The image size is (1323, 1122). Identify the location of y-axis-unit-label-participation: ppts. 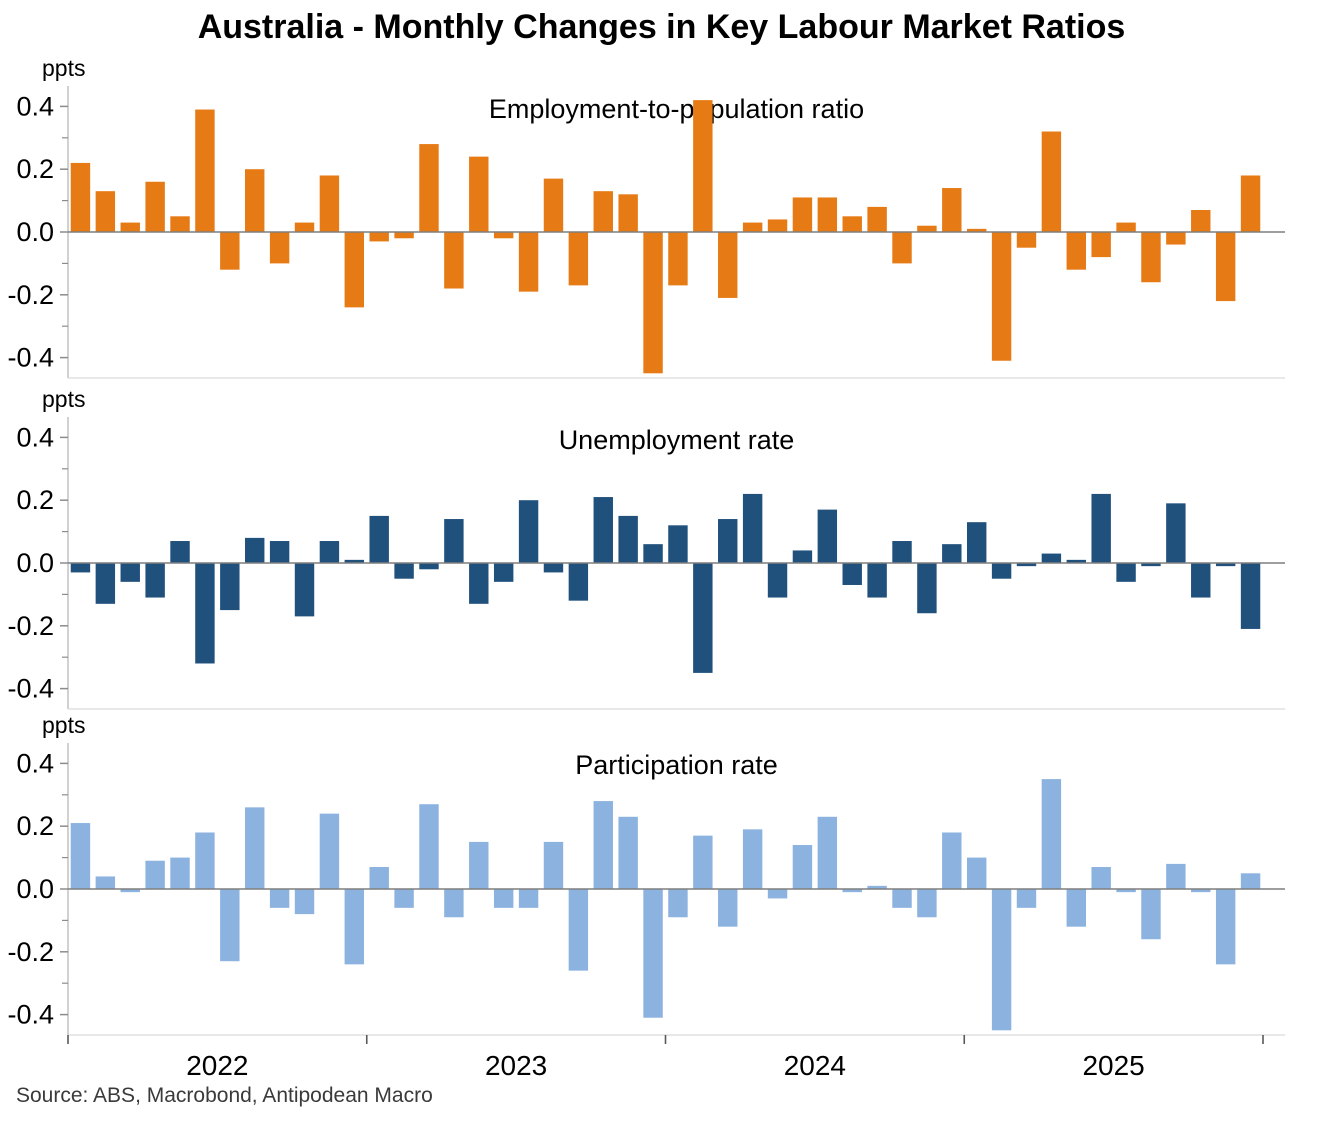
(64, 725).